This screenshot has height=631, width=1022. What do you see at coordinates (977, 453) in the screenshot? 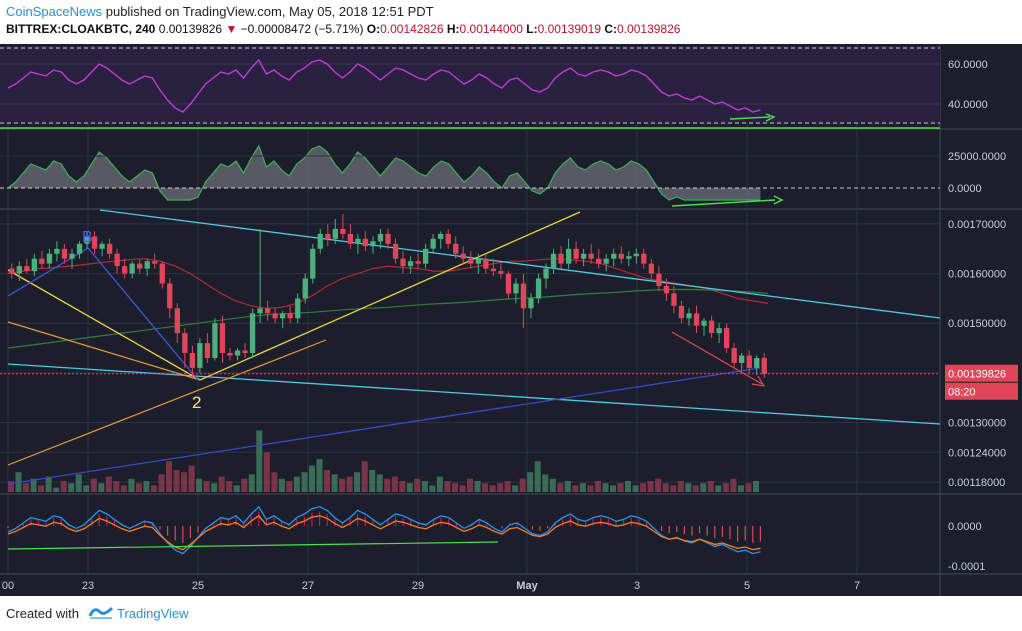
I see `price-axis-label: 0.00124000` at bounding box center [977, 453].